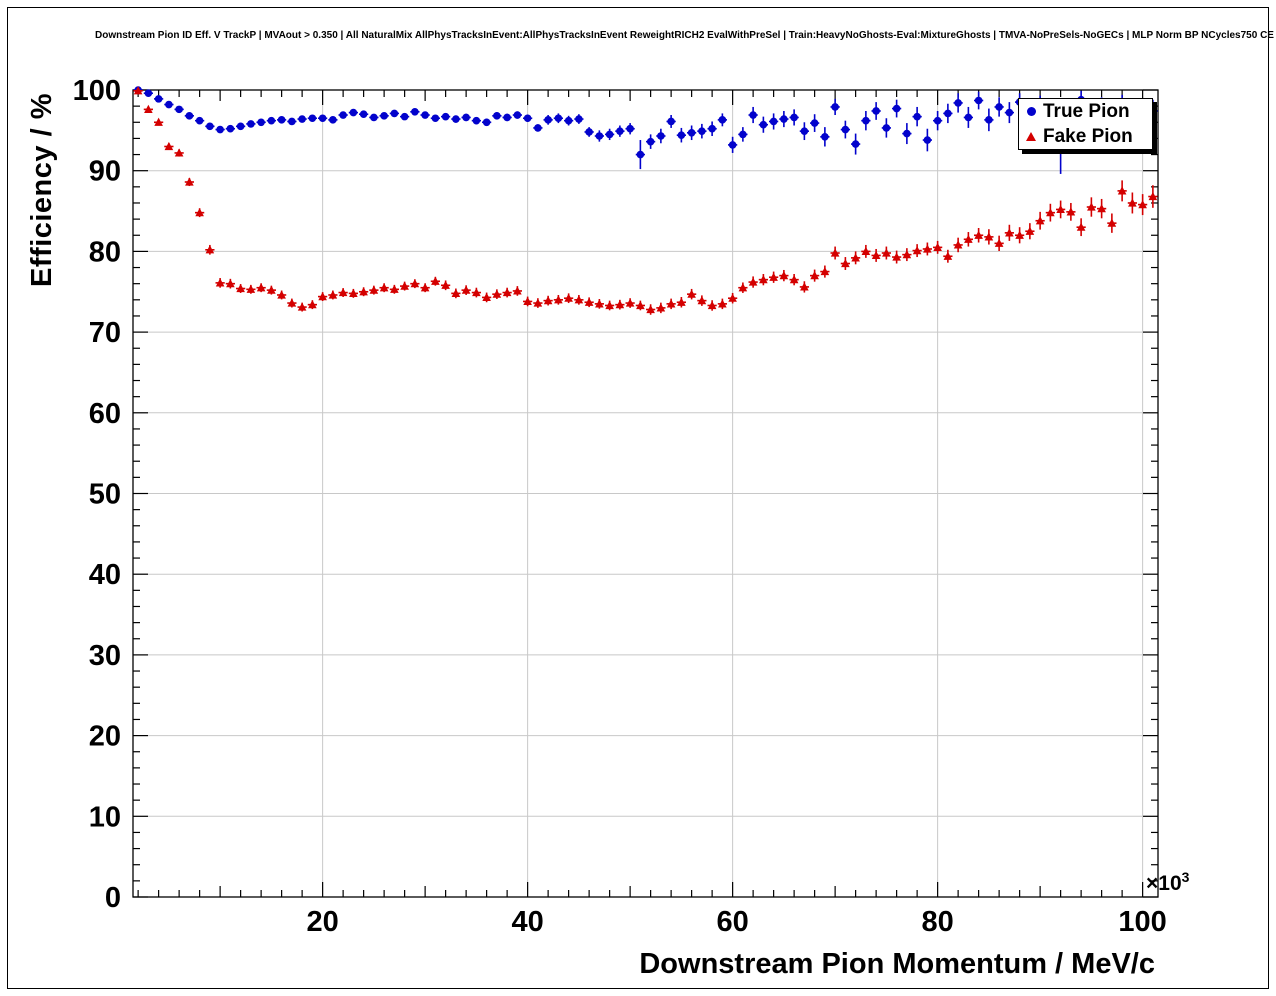 Image resolution: width=1276 pixels, height=996 pixels. What do you see at coordinates (937, 922) in the screenshot?
I see `x-tick-label: 80` at bounding box center [937, 922].